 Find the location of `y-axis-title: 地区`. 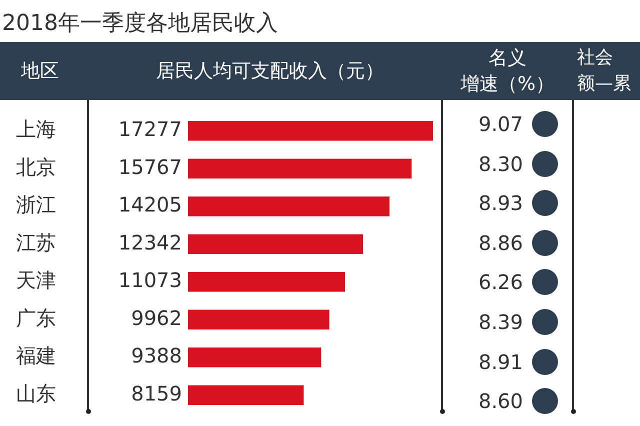

y-axis-title: 地区 is located at coordinates (40, 71).